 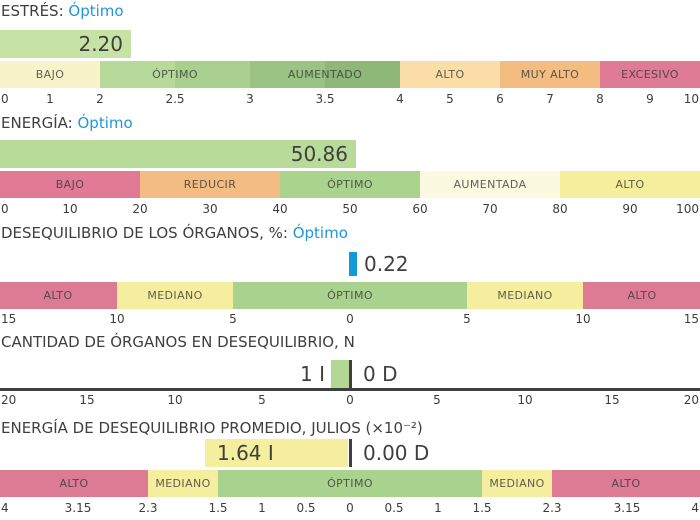 What do you see at coordinates (552, 508) in the screenshot?
I see `tick-label: 2.3` at bounding box center [552, 508].